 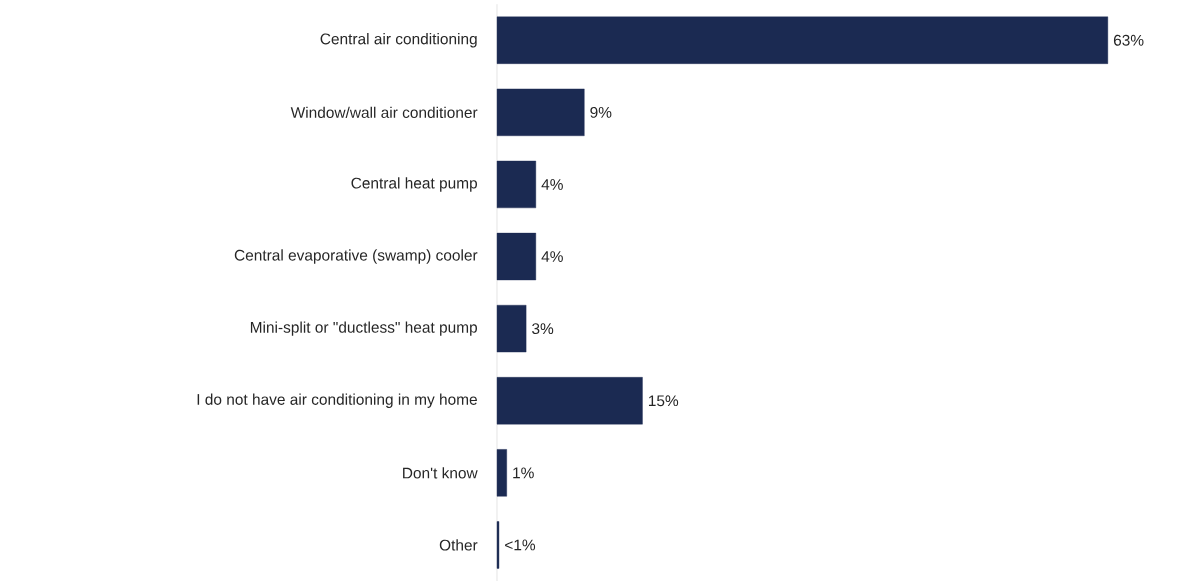 I want to click on y-tick-label: Window/wall air conditioner, so click(x=384, y=112).